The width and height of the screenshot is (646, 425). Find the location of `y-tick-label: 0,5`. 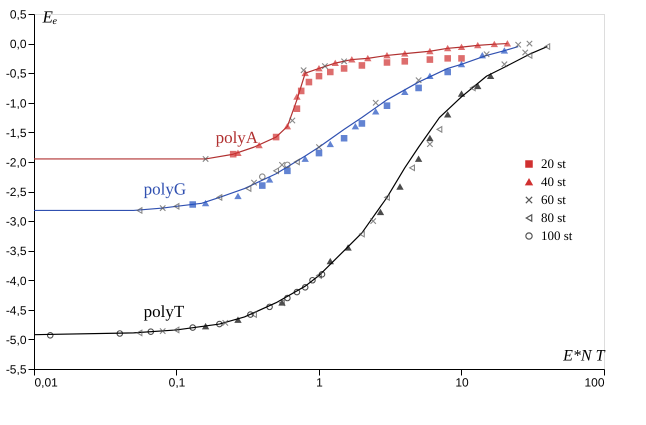

y-tick-label: 0,5 is located at coordinates (18, 15).